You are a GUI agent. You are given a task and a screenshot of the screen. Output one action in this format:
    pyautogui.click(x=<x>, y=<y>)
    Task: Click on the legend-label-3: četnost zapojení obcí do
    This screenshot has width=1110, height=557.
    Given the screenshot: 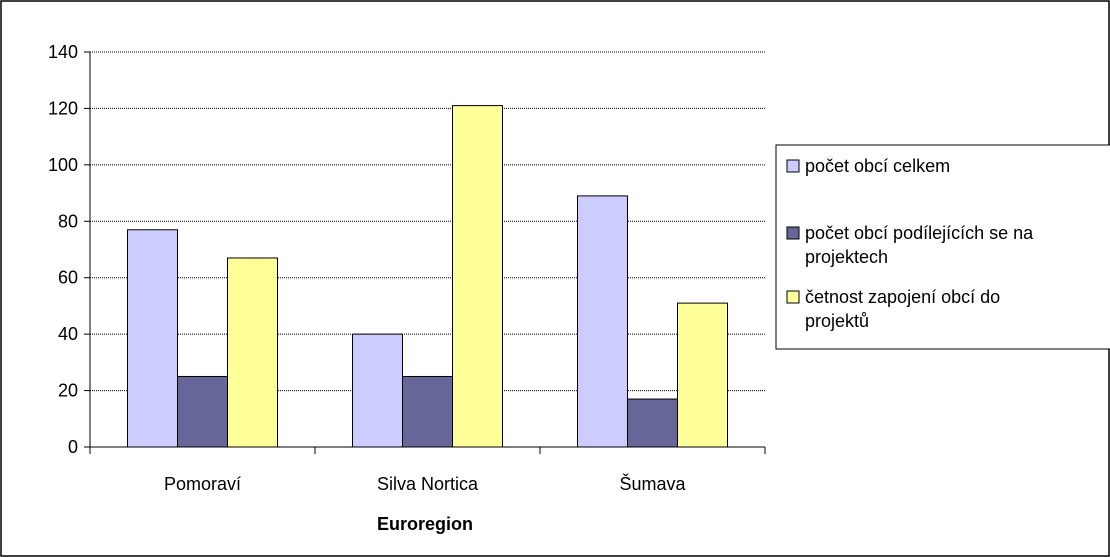 What is the action you would take?
    pyautogui.click(x=902, y=297)
    